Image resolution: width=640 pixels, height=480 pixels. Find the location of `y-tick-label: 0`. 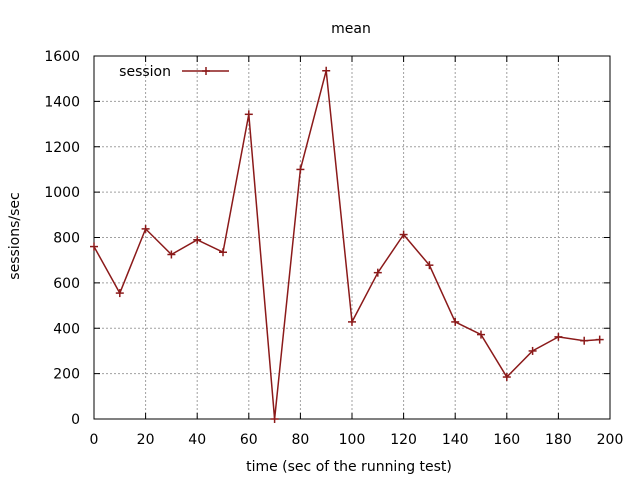

y-tick-label: 0 is located at coordinates (75, 420).